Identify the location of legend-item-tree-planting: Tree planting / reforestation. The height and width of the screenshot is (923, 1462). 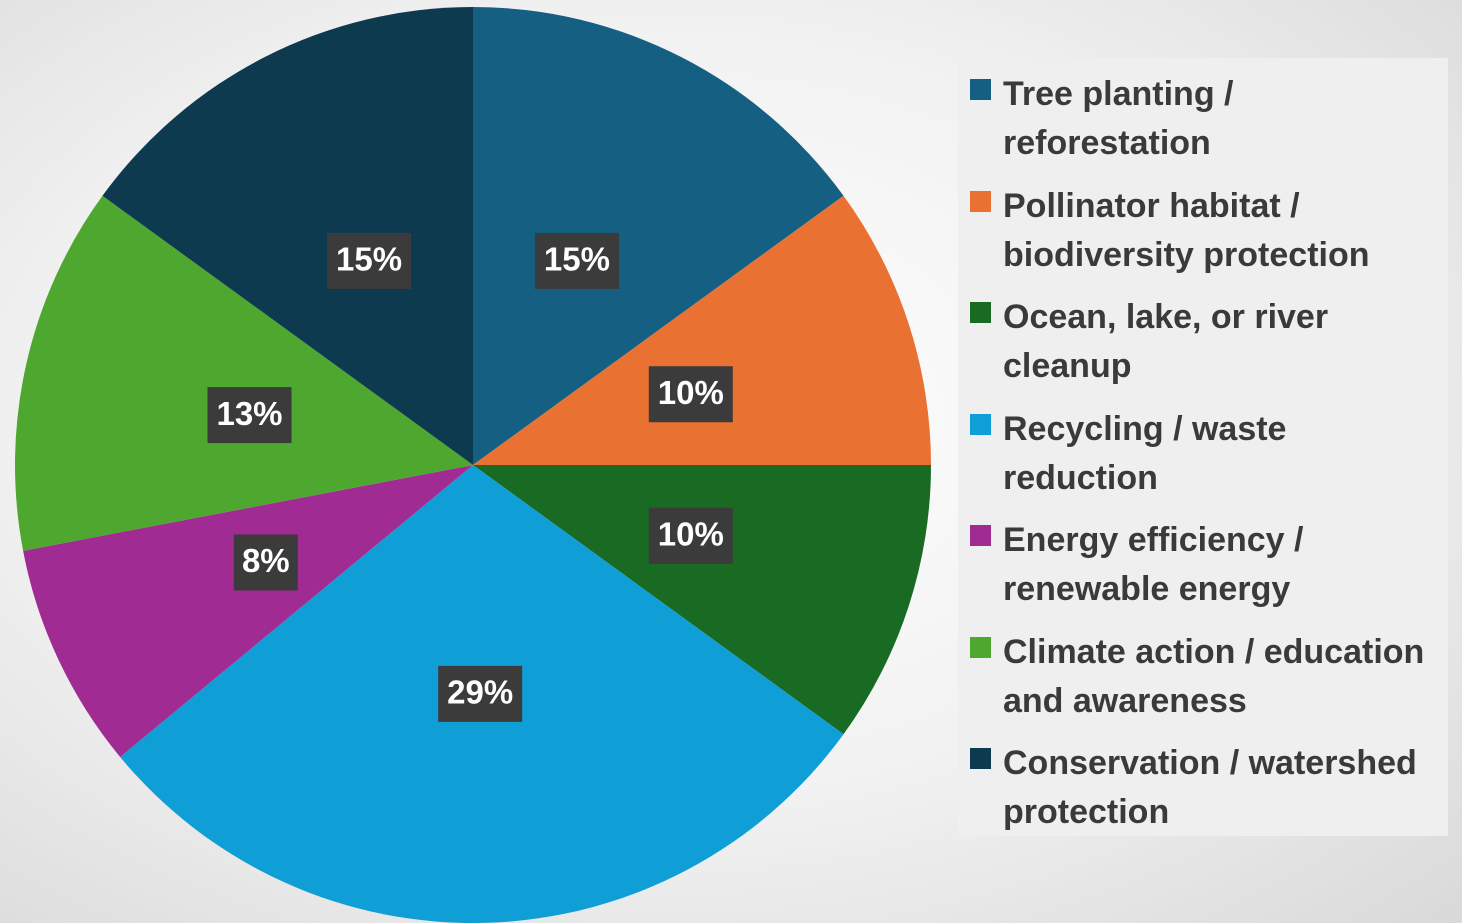
(1209, 126).